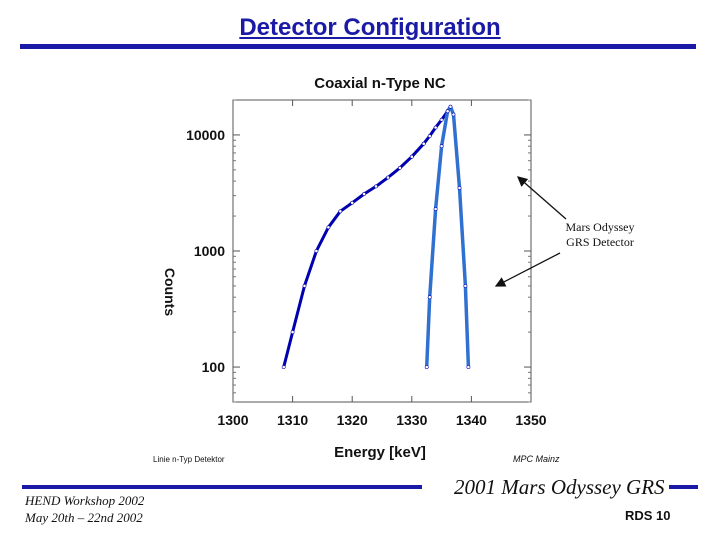 This screenshot has width=720, height=540. I want to click on workshop-footer: HEND Workshop 2002 May 20th – 22nd 2002, so click(84, 509).